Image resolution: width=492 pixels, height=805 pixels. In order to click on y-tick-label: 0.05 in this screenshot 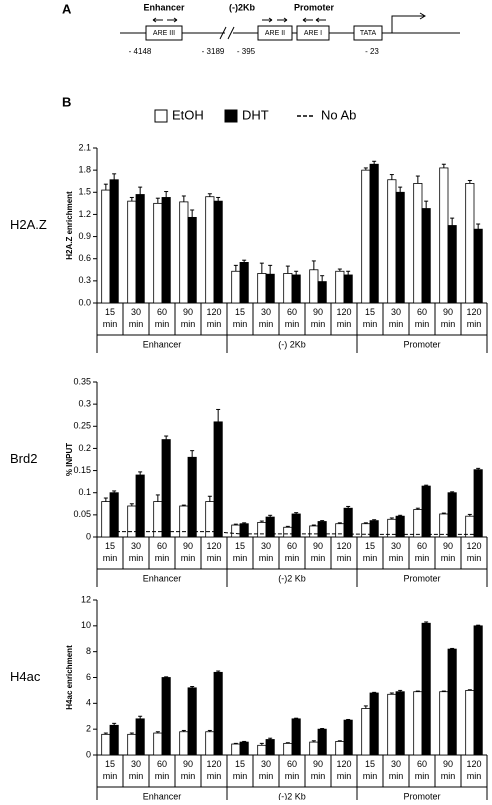, I will do `click(82, 514)`.